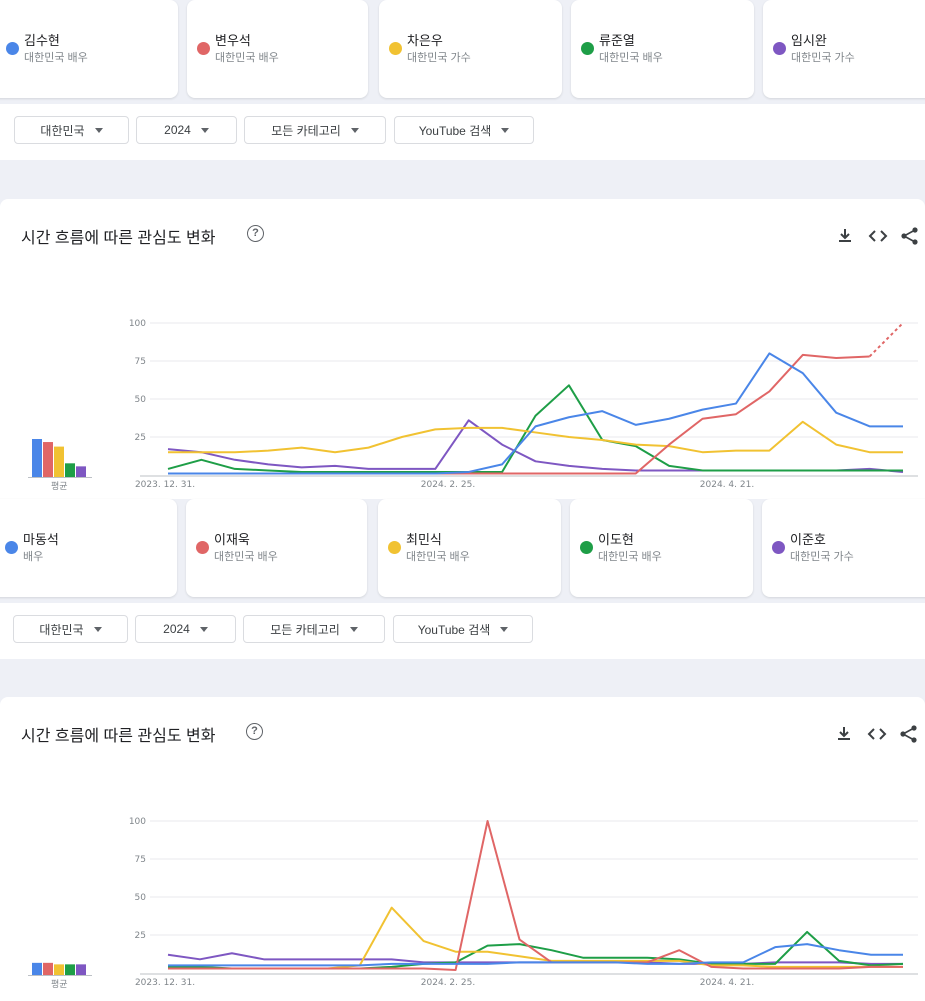 This screenshot has height=1001, width=925. What do you see at coordinates (455, 130) in the screenshot?
I see `filter-label: YouTube 검색` at bounding box center [455, 130].